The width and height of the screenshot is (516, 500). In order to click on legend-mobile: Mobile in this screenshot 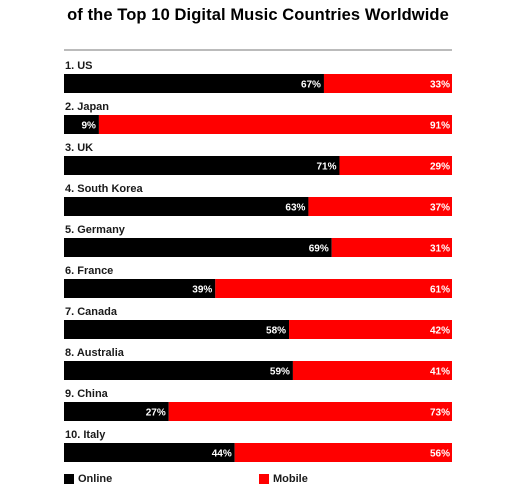, I will do `click(283, 479)`.